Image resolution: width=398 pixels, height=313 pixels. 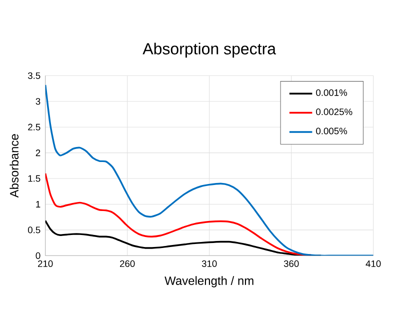 I want to click on y-tick-label: 0.5, so click(x=34, y=230).